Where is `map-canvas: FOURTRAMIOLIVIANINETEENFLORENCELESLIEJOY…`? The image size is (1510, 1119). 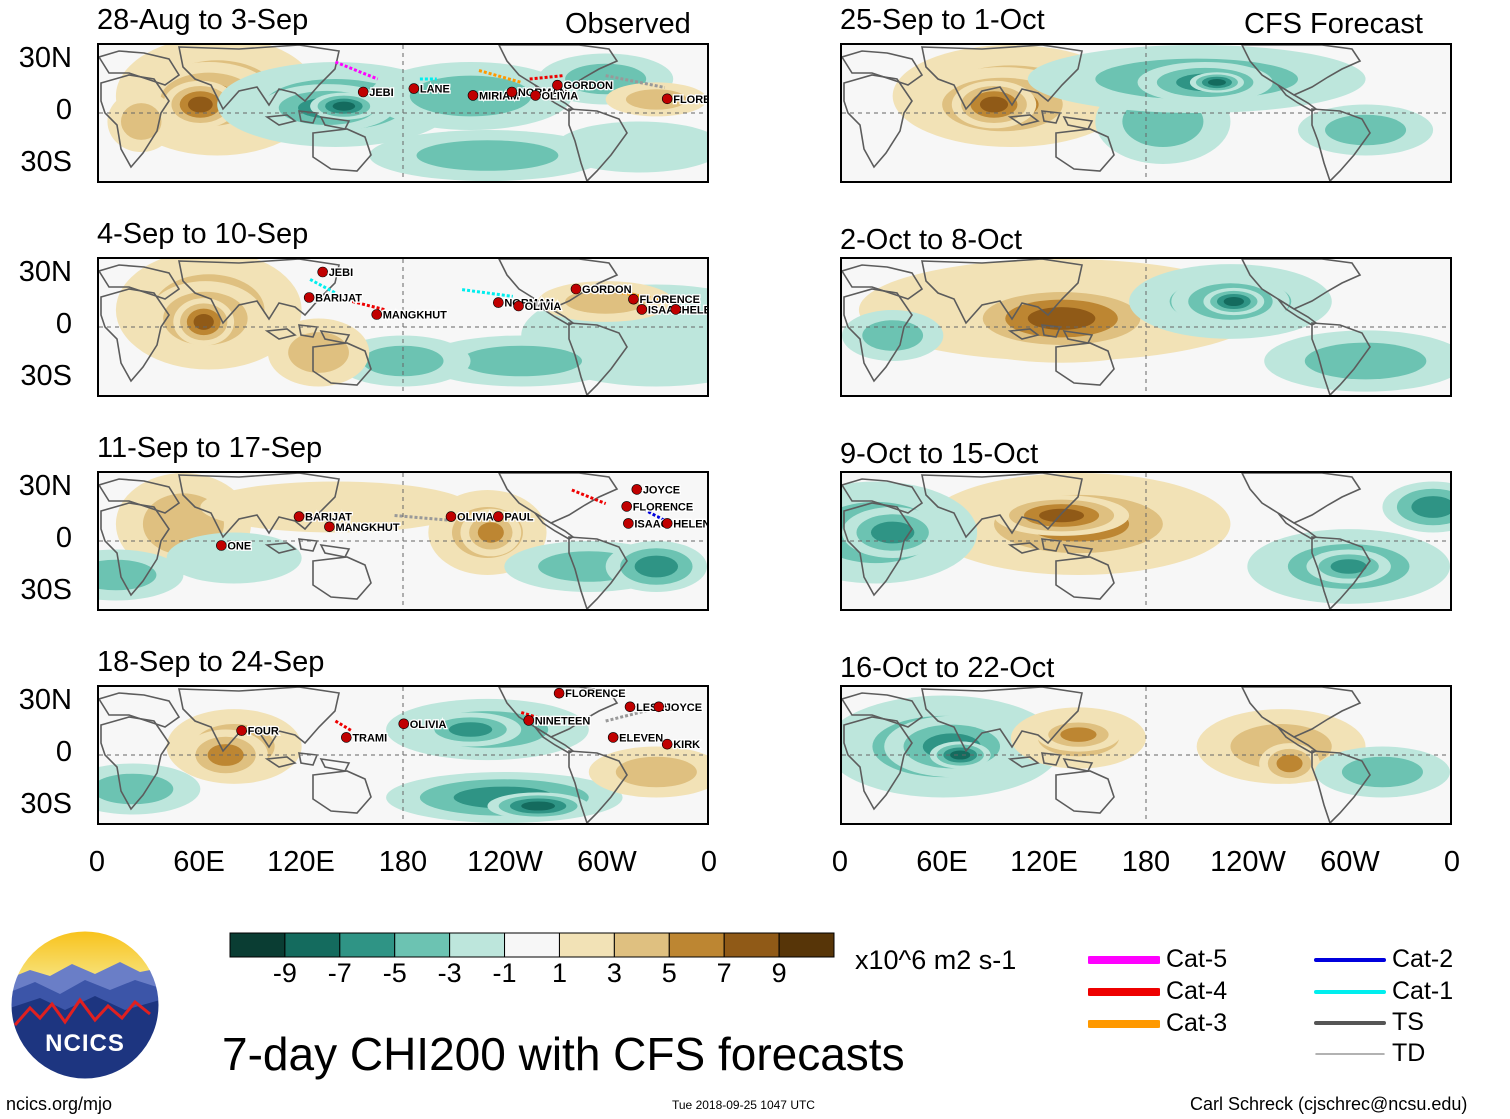
map-canvas: FOURTRAMIOLIVIANINETEENFLORENCELESLIEJOY… is located at coordinates (403, 755).